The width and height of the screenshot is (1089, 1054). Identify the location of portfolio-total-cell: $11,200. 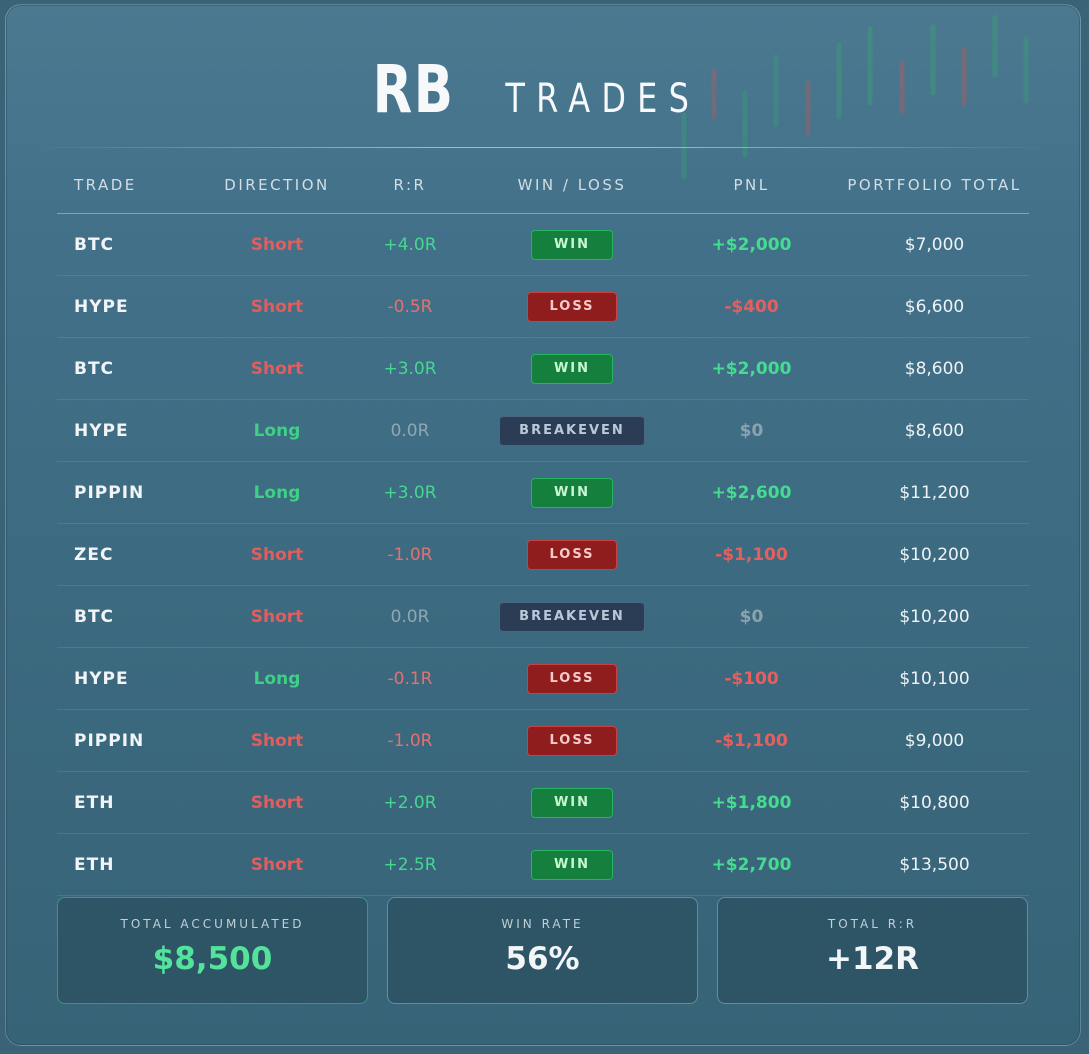
(934, 492).